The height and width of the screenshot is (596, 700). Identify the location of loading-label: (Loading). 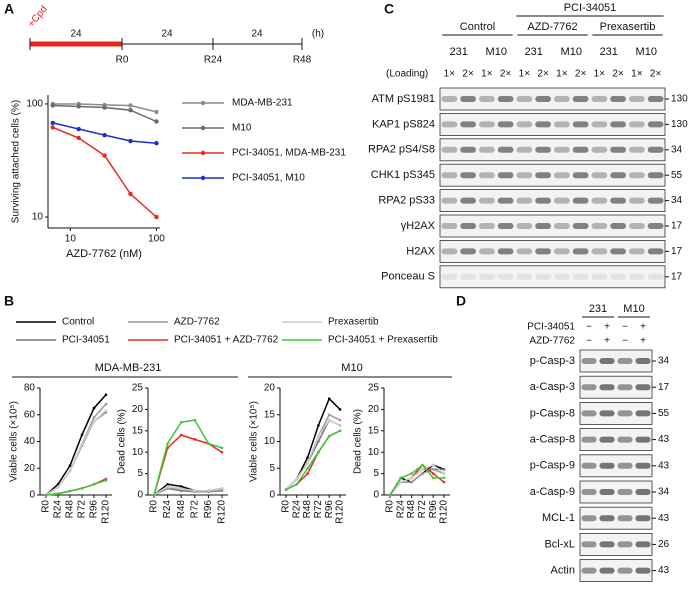
(407, 74).